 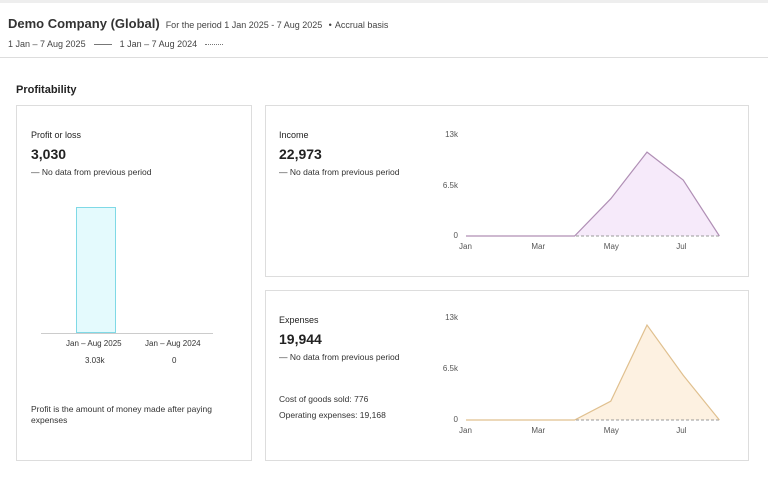 I want to click on legend-current: 1 Jan – 7 Aug 2025, so click(x=47, y=44).